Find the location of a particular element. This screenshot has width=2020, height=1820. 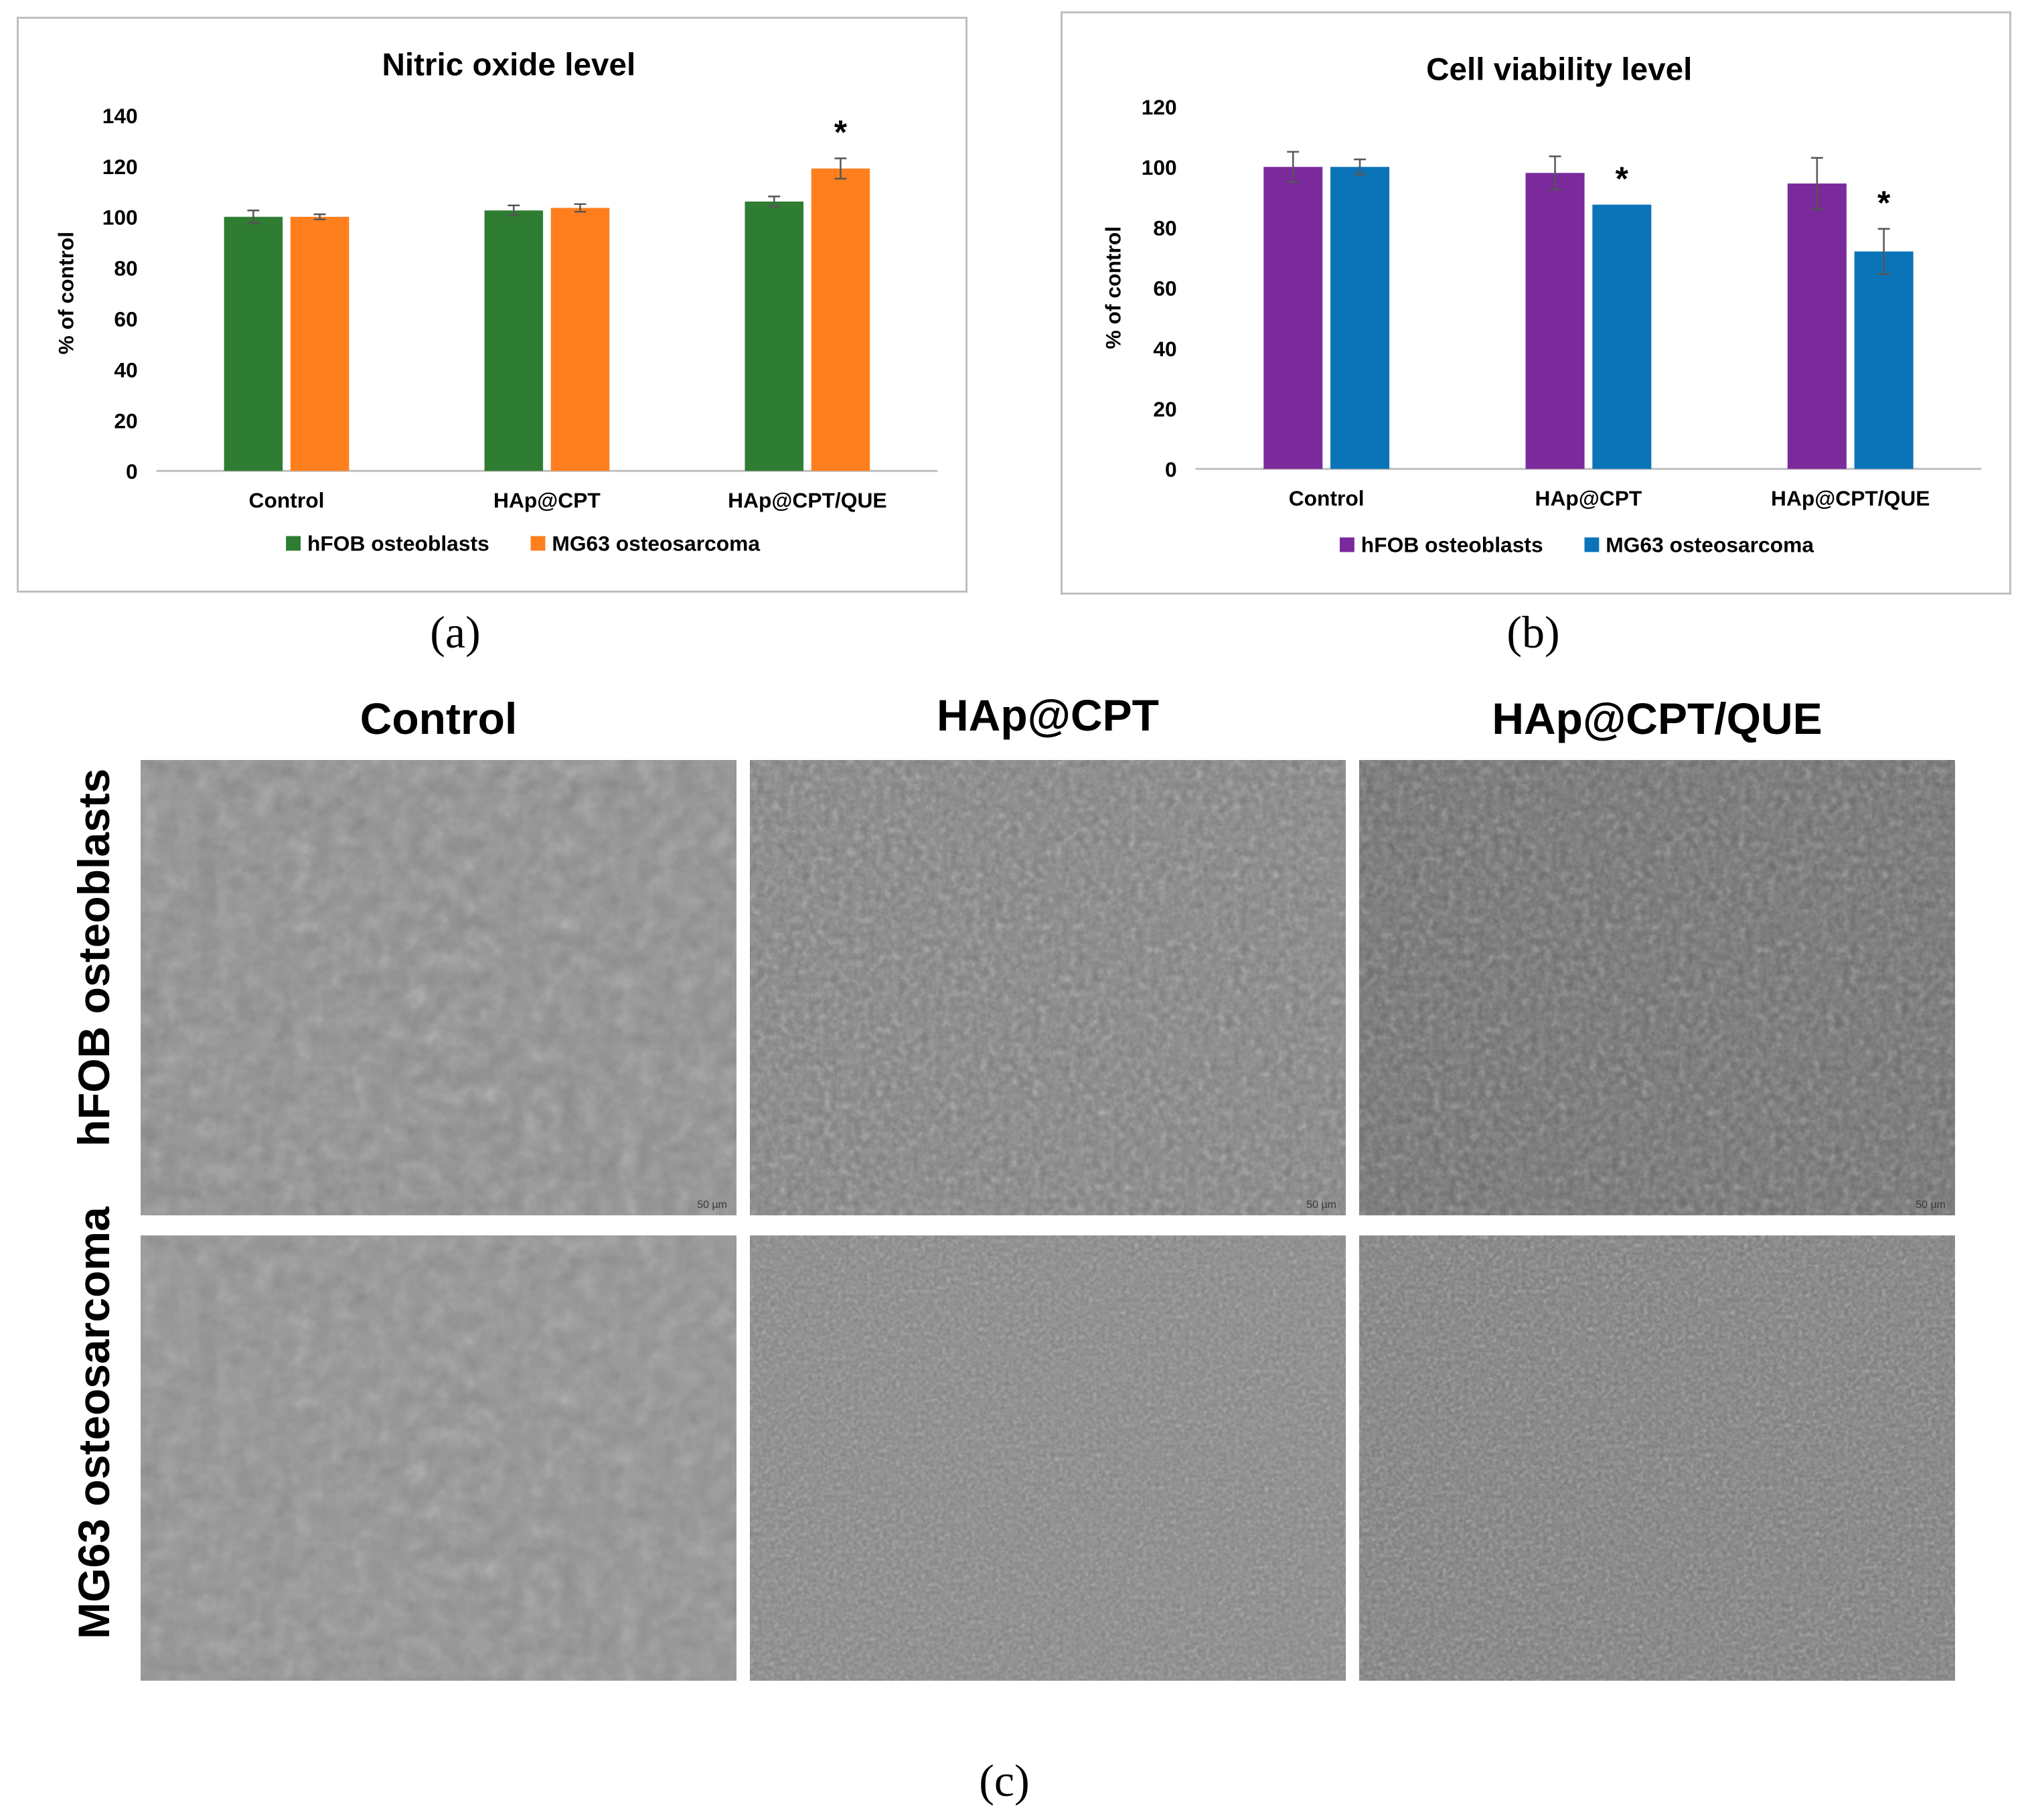

column-title-hap-cpt-que: HAp@CPT/QUE is located at coordinates (1657, 718).